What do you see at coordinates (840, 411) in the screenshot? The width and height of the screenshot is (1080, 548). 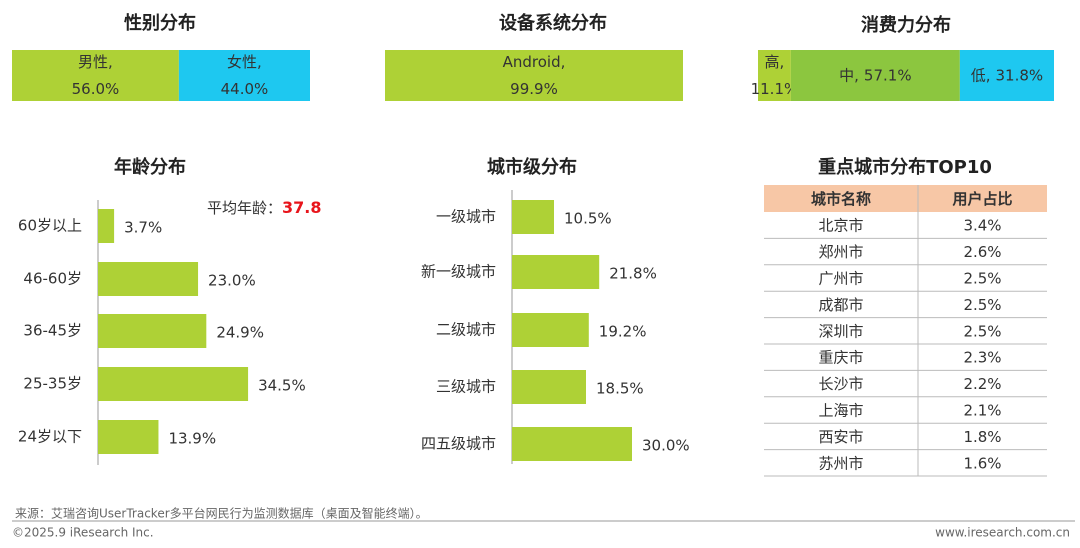 I see `table-cell: 上海市` at bounding box center [840, 411].